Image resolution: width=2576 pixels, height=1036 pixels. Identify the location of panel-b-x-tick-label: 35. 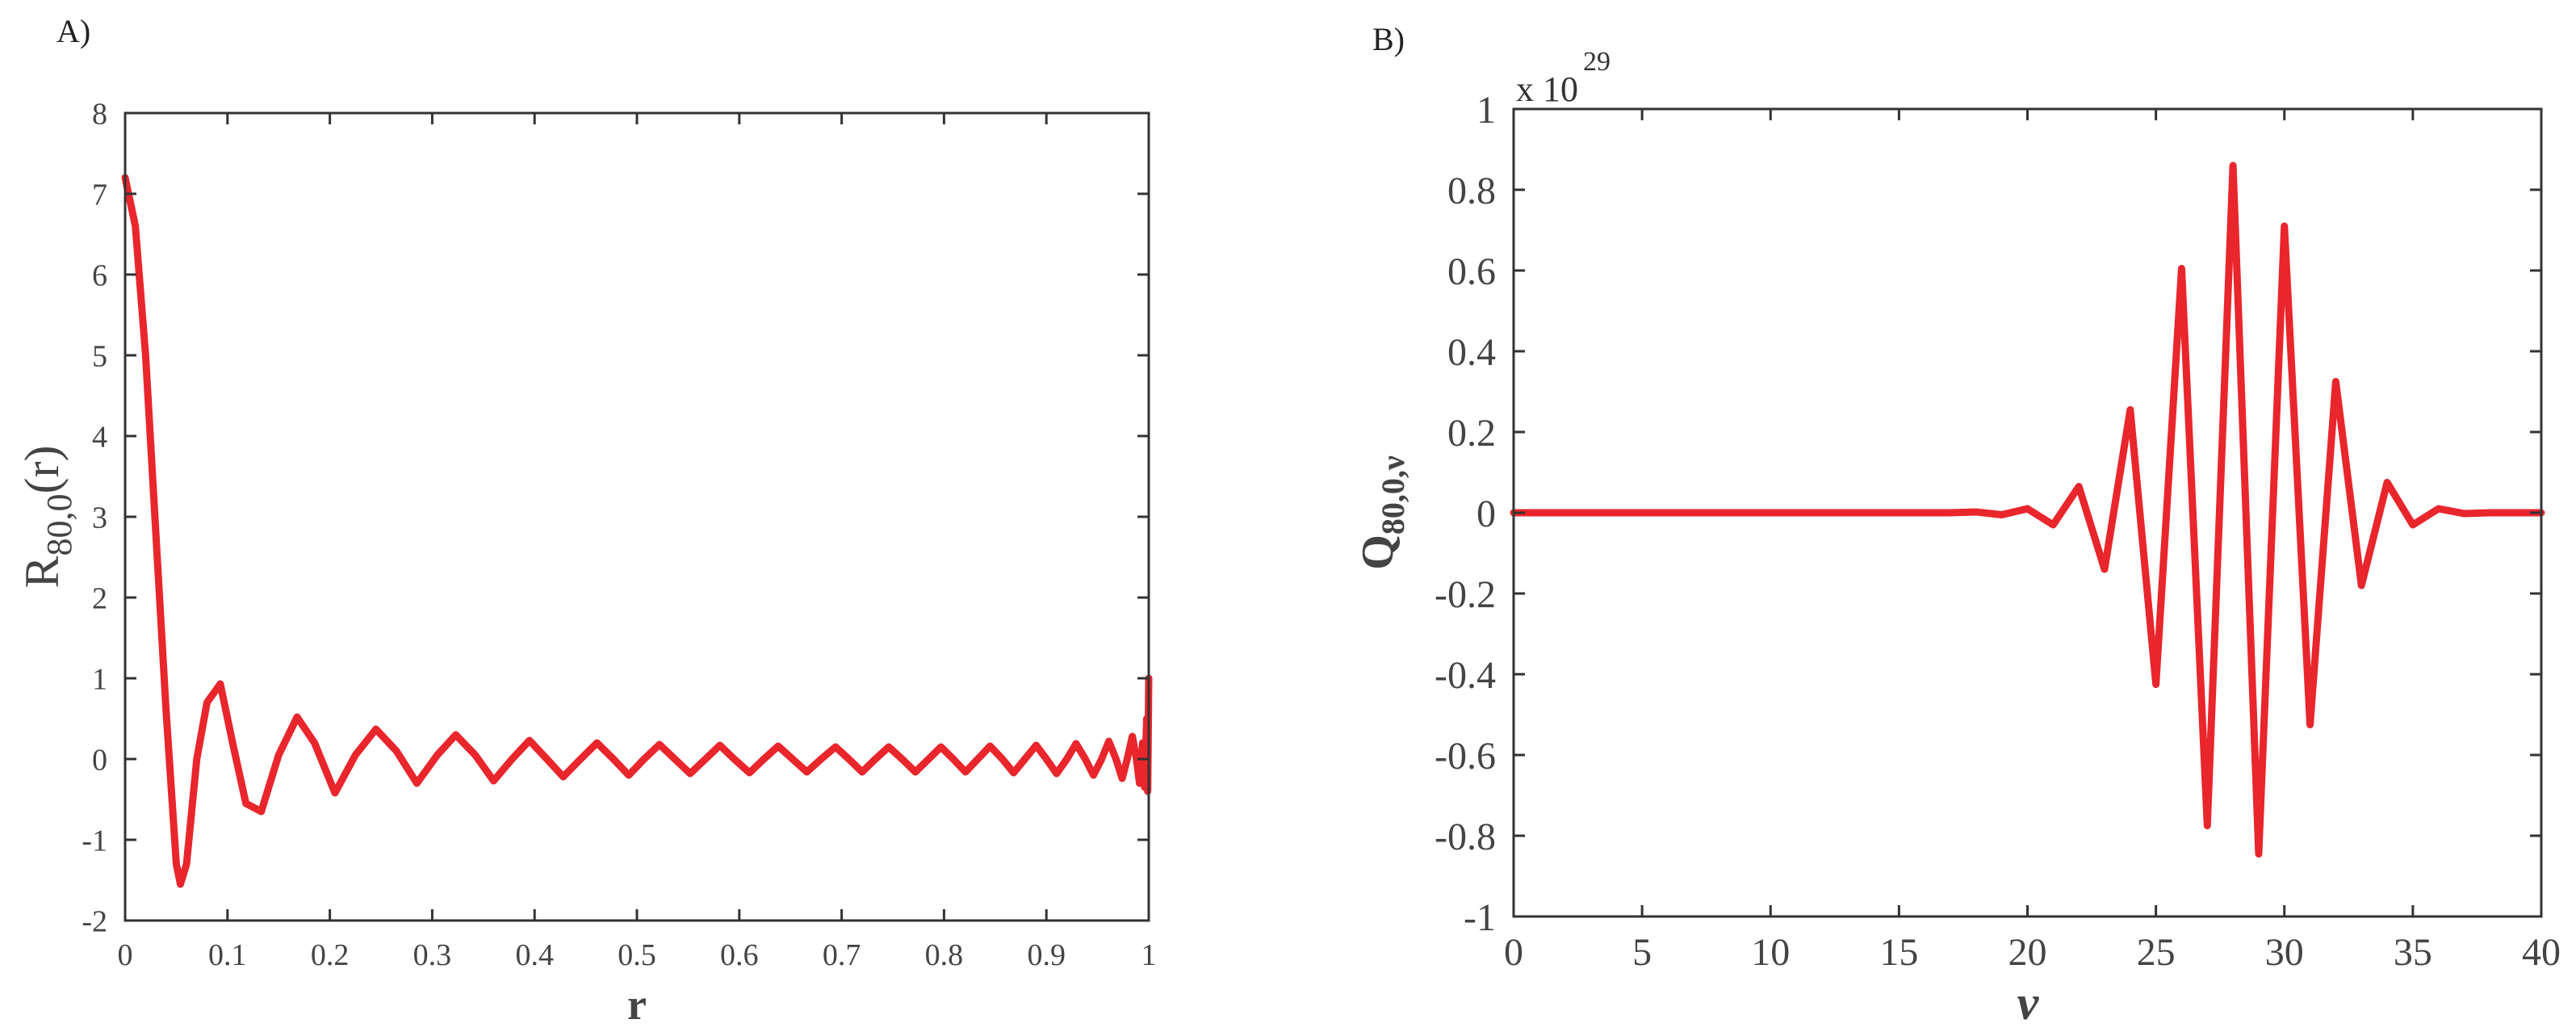
(2413, 952).